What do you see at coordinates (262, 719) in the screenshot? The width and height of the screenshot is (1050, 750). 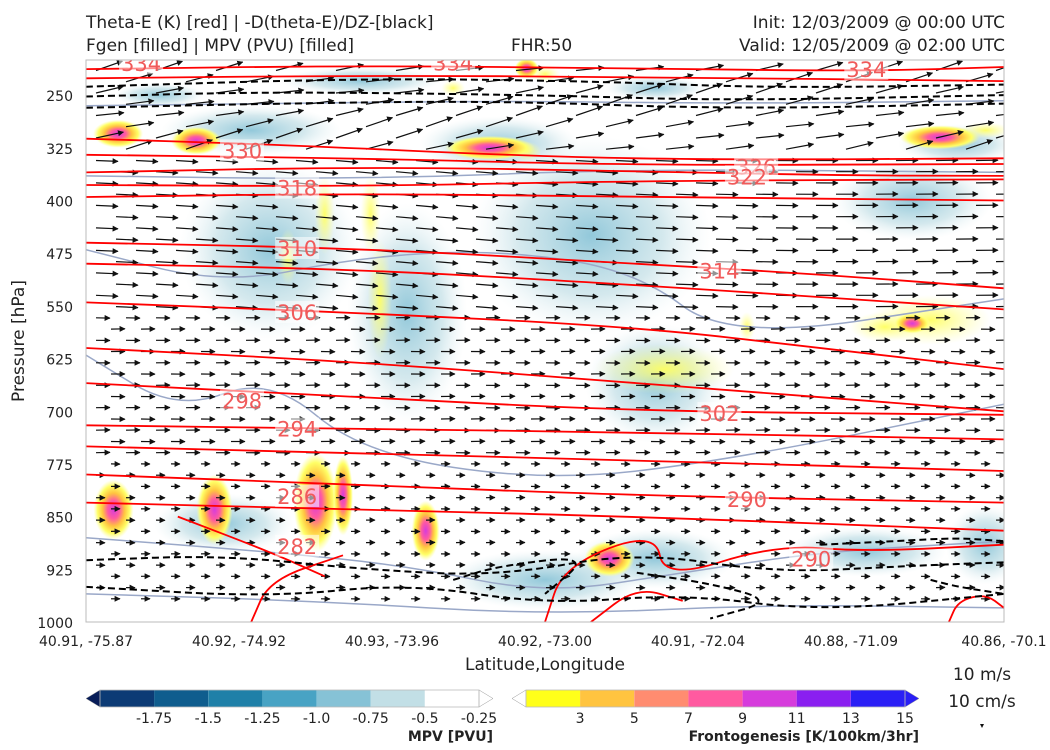 I see `colorbar-tick-label: -1.25` at bounding box center [262, 719].